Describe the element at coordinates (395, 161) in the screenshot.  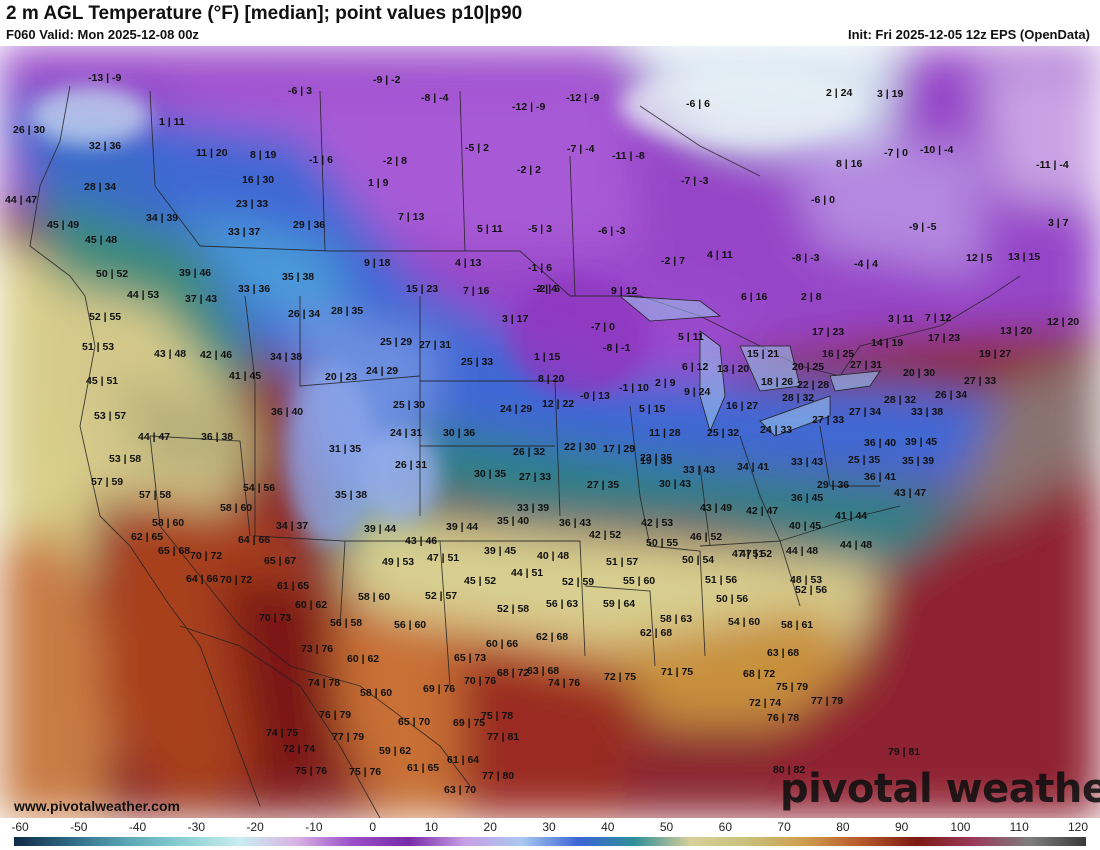
I see `point-value: -2 | 8` at that location.